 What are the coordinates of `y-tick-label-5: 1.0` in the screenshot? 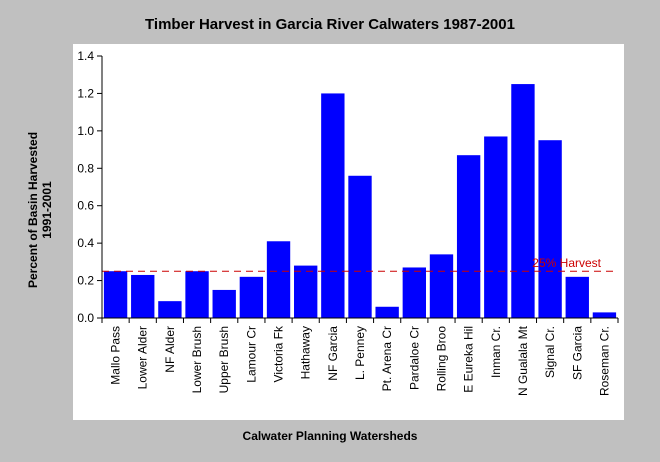 It's located at (85, 131).